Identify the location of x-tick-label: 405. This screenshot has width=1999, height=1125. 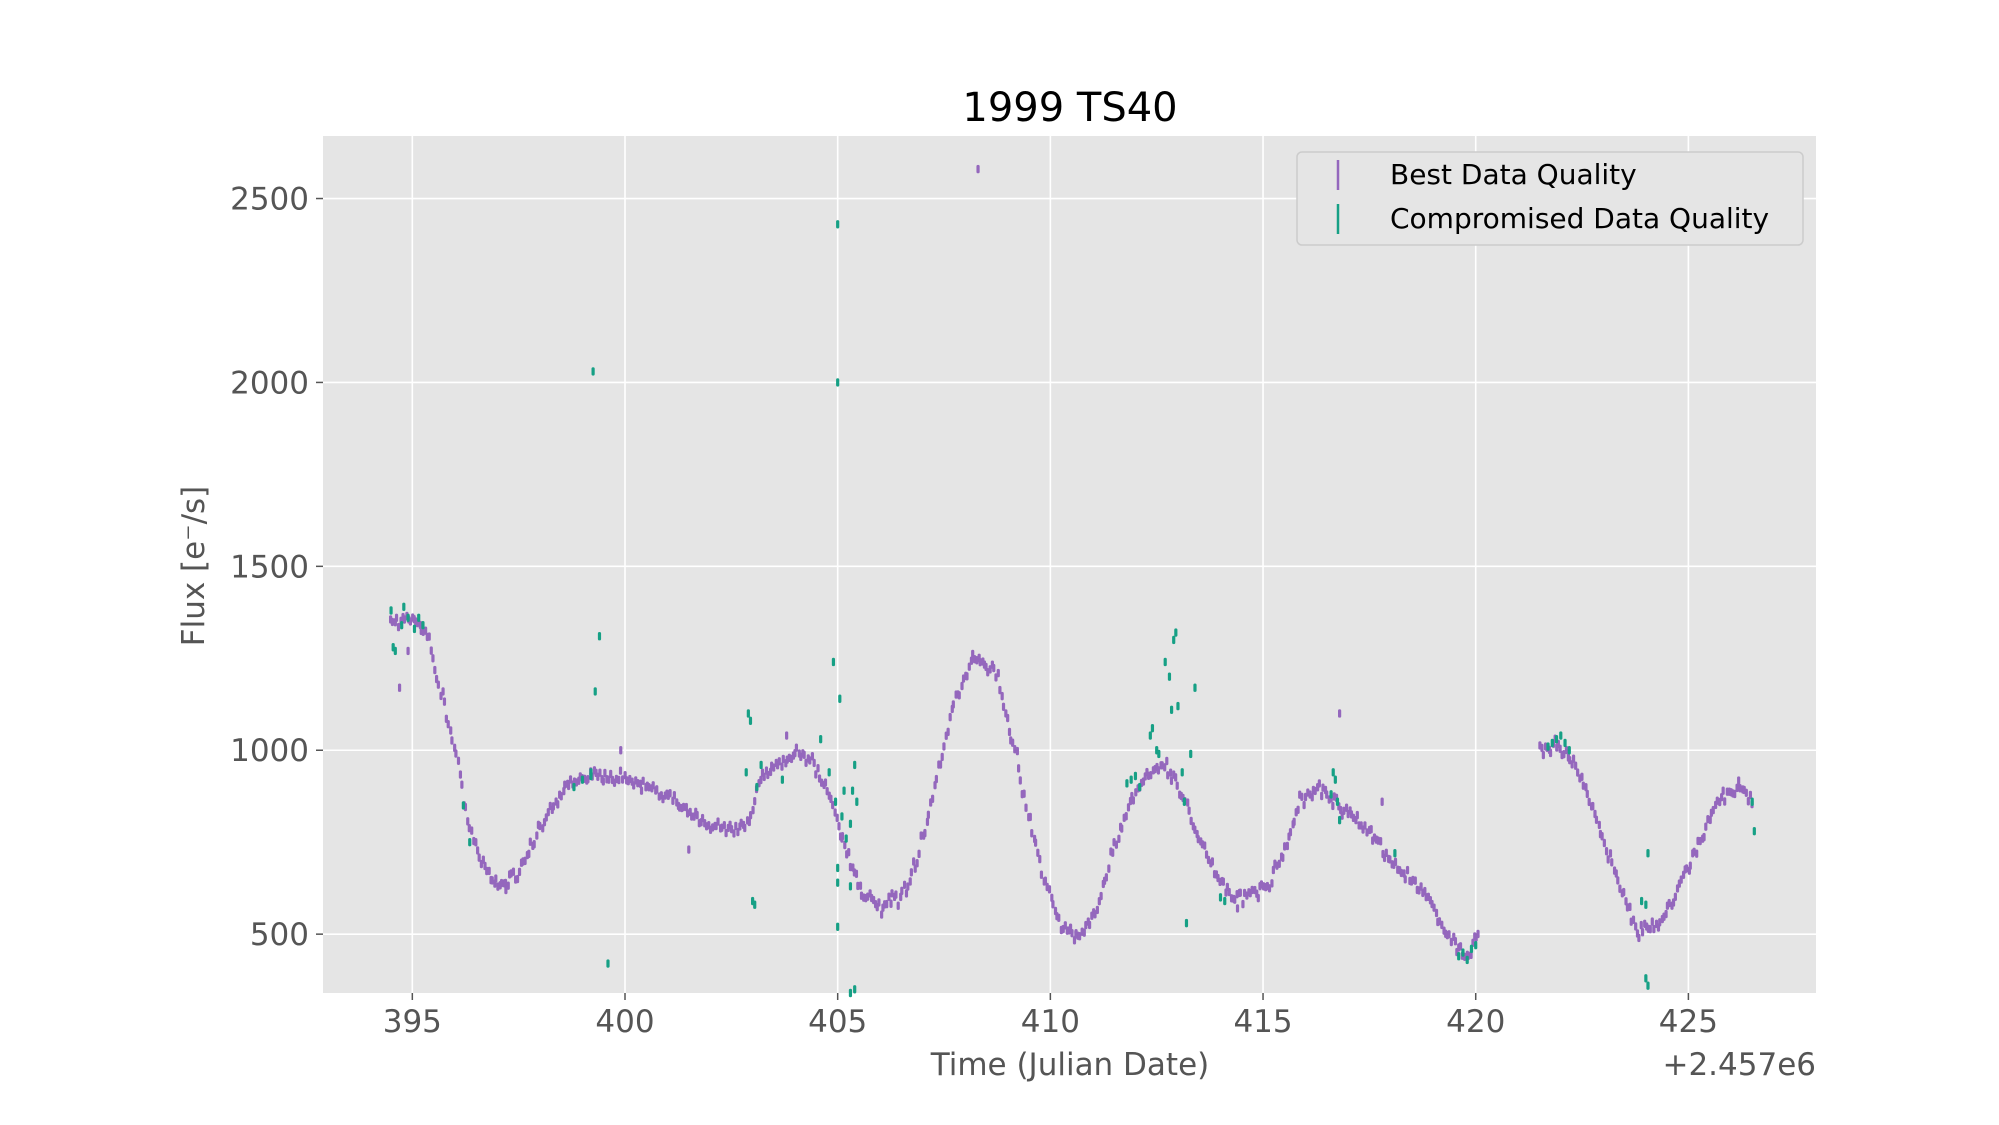
(837, 1022).